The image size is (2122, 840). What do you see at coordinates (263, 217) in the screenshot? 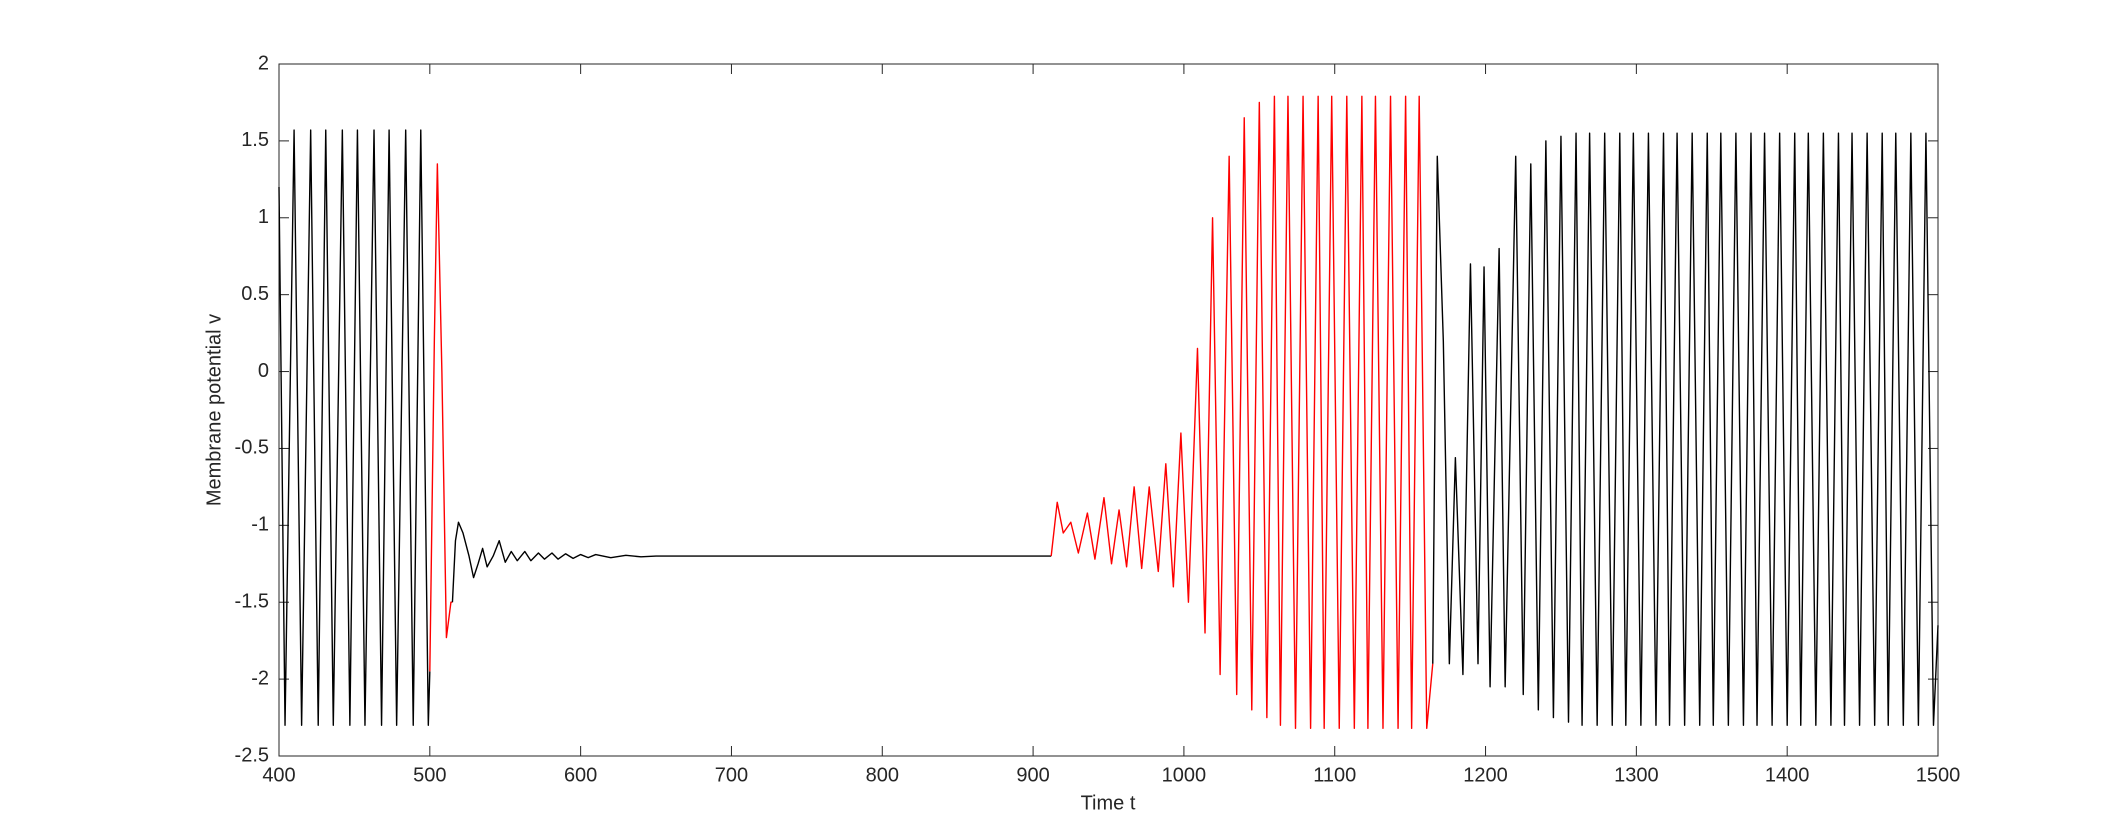
I see `y-tick-label: 1` at bounding box center [263, 217].